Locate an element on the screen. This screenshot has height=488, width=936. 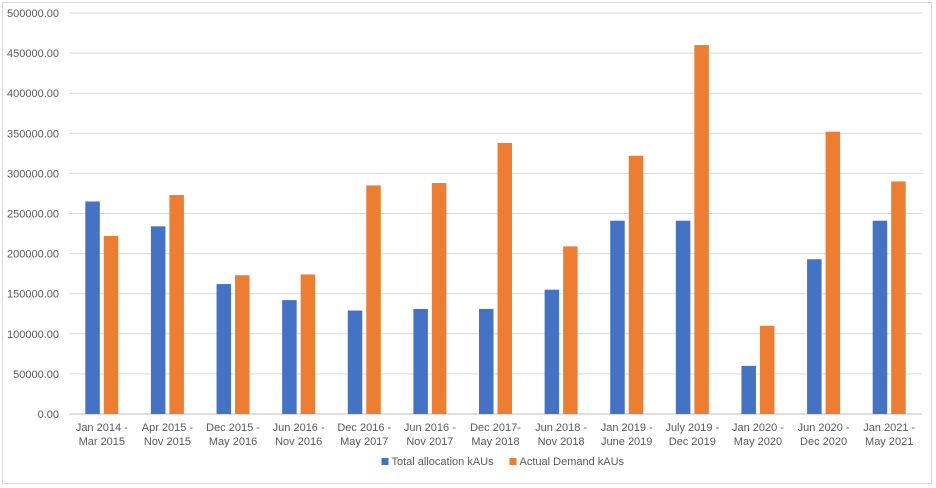
y-tick-label: 50000.00 is located at coordinates (36, 375).